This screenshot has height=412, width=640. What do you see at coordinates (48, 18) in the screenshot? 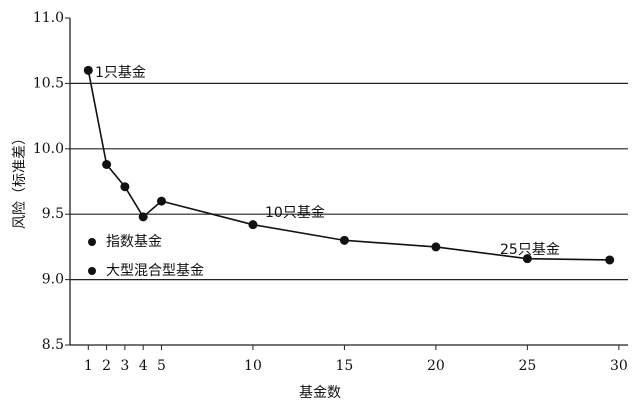
I see `y-tick-label: 11.0` at bounding box center [48, 18].